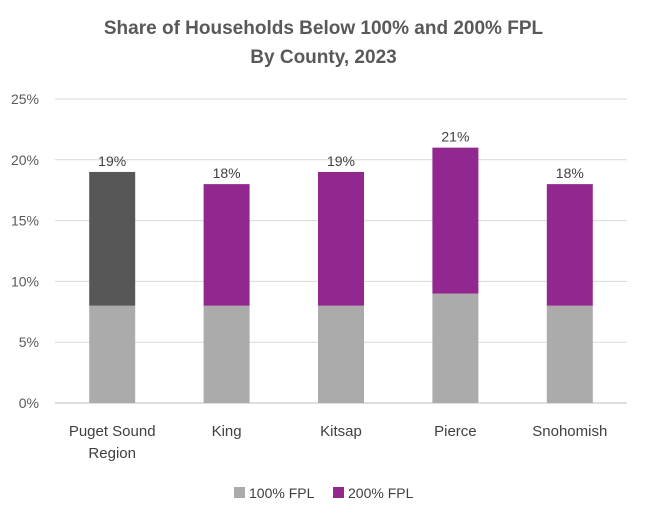 The height and width of the screenshot is (521, 647). What do you see at coordinates (323, 57) in the screenshot?
I see `chart-title-line2: By County, 2023` at bounding box center [323, 57].